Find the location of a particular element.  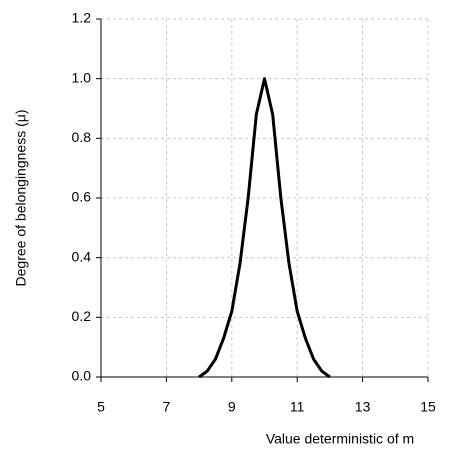

x-tick-label: 9 is located at coordinates (232, 407).